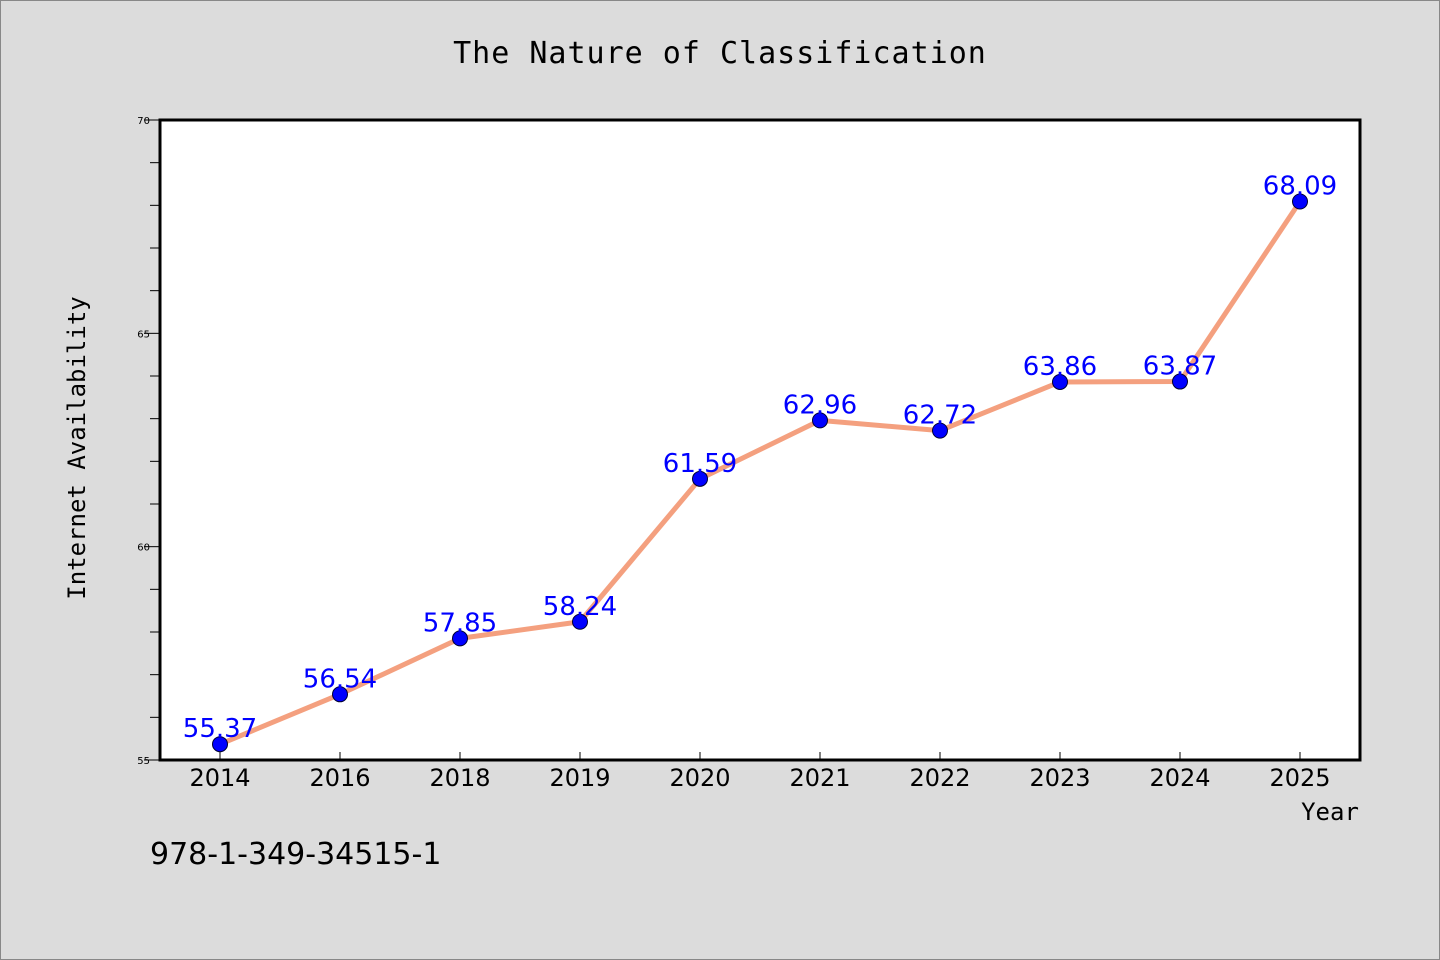 Image resolution: width=1440 pixels, height=960 pixels. What do you see at coordinates (720, 53) in the screenshot?
I see `chart-title: The Nature of Classification` at bounding box center [720, 53].